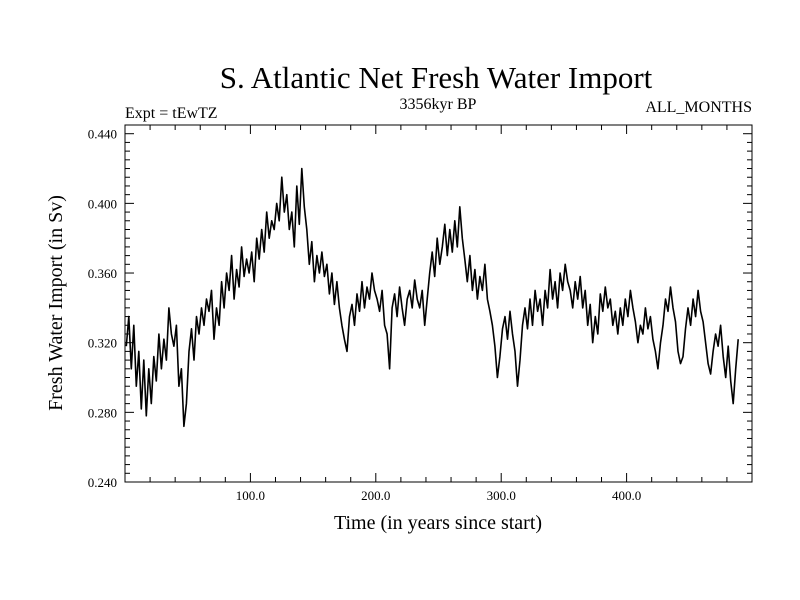  What do you see at coordinates (375, 495) in the screenshot?
I see `x-tick-label: 200.0` at bounding box center [375, 495].